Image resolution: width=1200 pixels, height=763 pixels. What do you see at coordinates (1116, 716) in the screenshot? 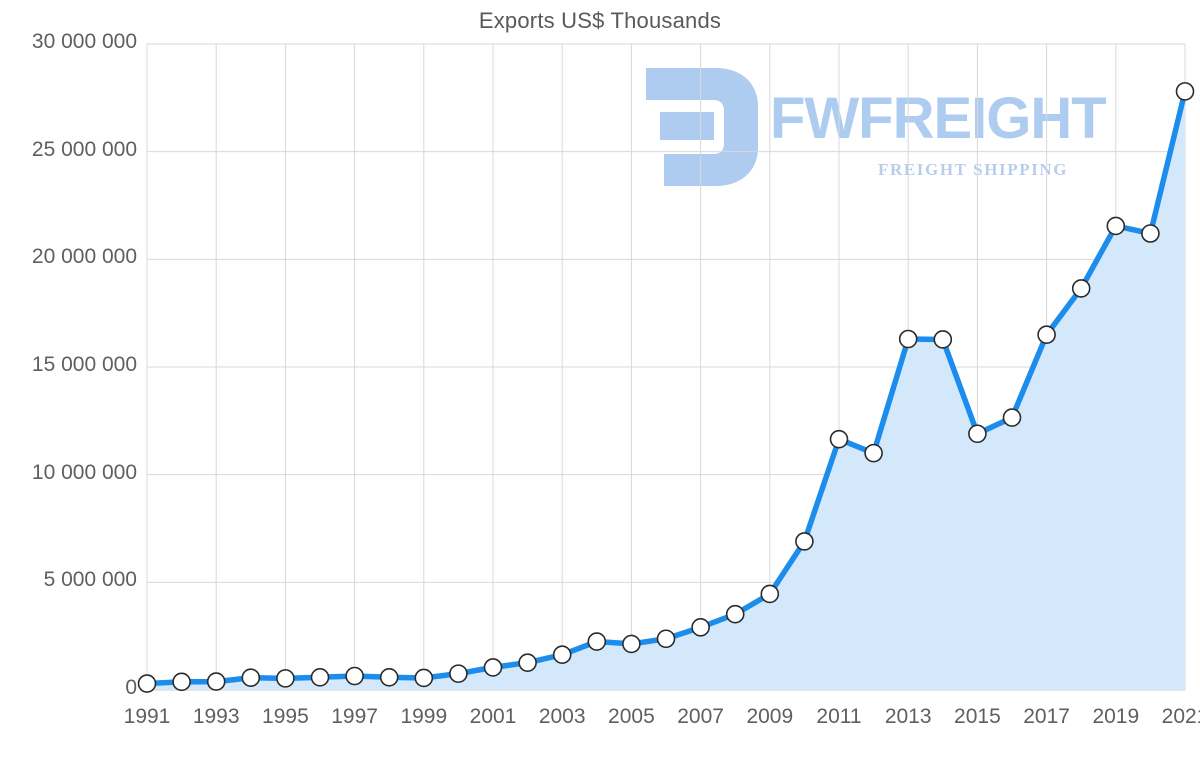
I see `x-axis-tick-label: 2019` at bounding box center [1116, 716].